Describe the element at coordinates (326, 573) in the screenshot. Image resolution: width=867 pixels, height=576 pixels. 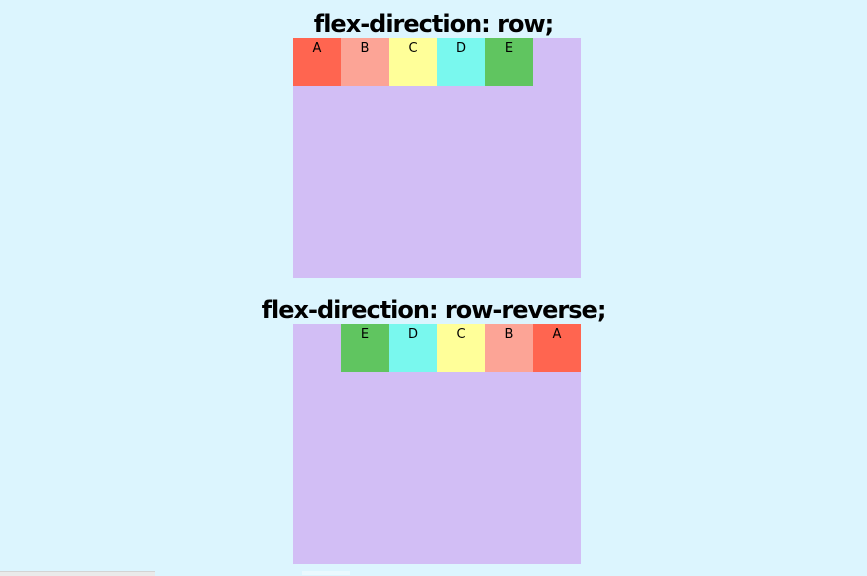
I see `scroll-indicator` at that location.